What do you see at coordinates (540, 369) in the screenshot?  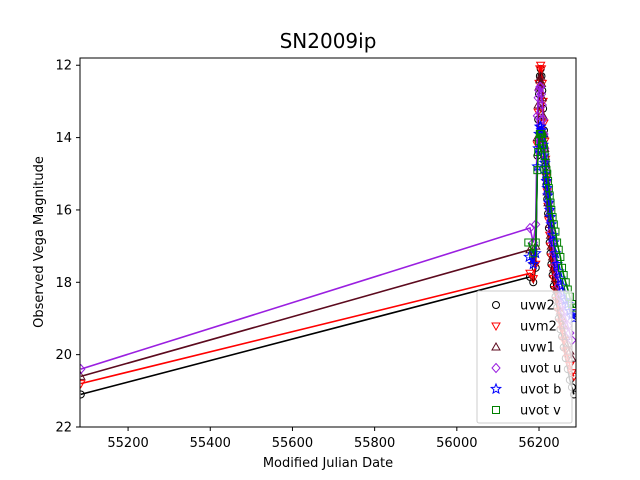 I see `legend-label-3: uvot u` at bounding box center [540, 369].